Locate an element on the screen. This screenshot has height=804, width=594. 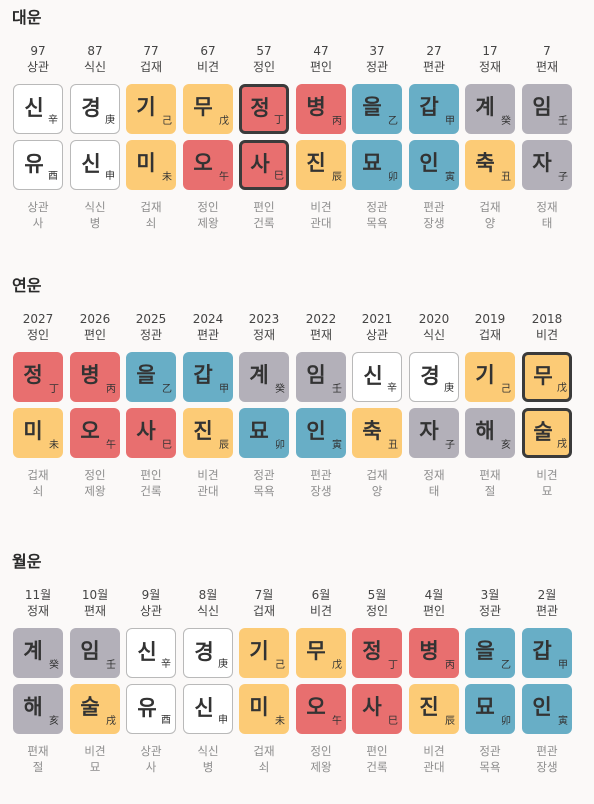
tile-hangul: 자 is located at coordinates (542, 163).